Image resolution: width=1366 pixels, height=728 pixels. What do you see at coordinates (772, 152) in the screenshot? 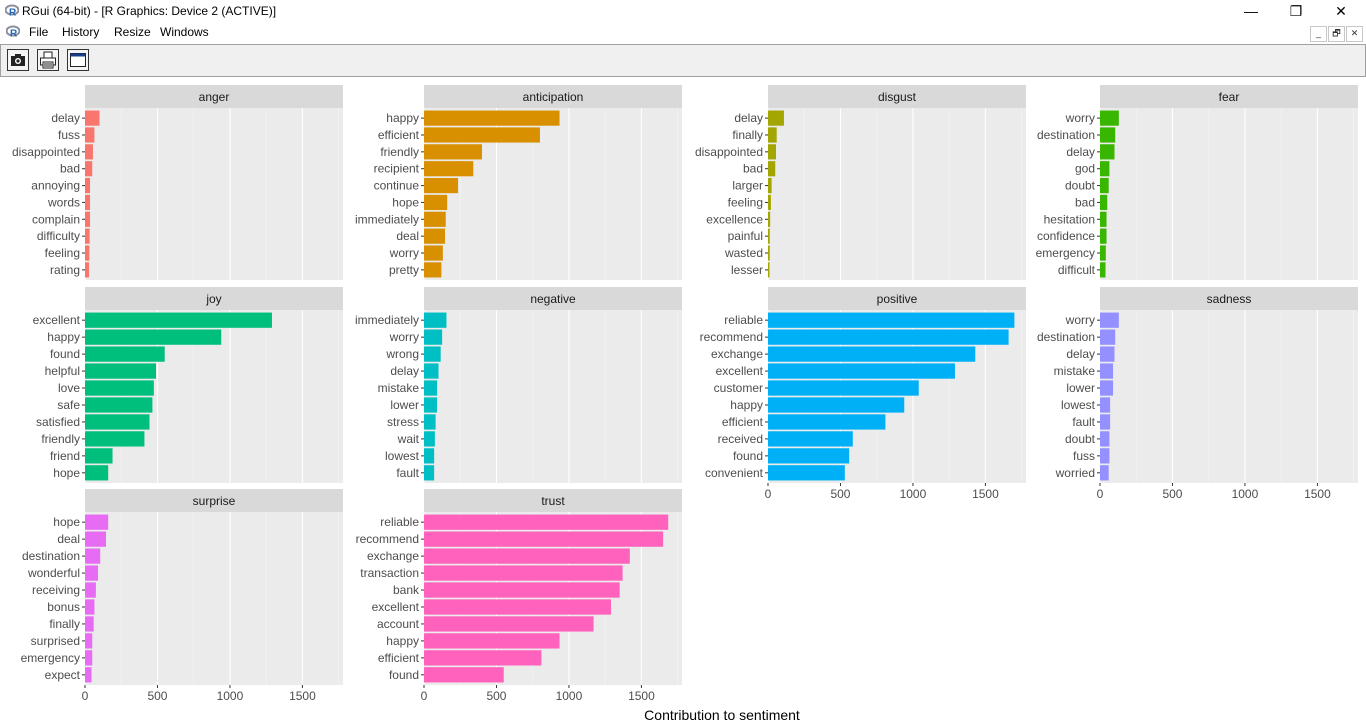
I see `bar-disgust-disappointed` at bounding box center [772, 152].